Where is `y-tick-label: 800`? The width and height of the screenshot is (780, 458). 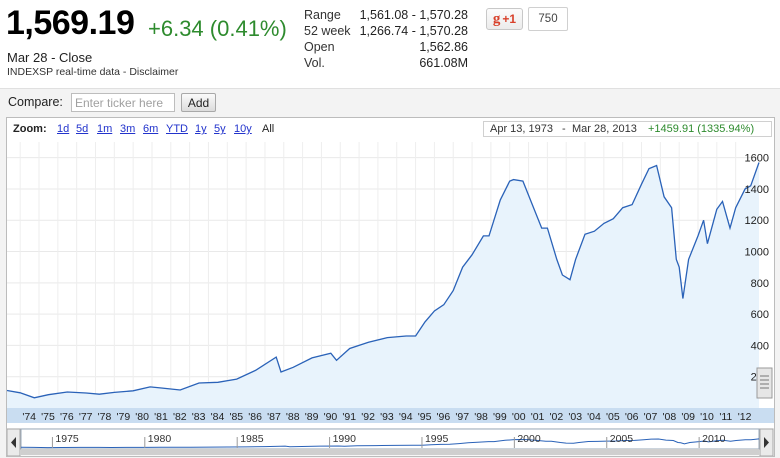 y-tick-label: 800 is located at coordinates (760, 284).